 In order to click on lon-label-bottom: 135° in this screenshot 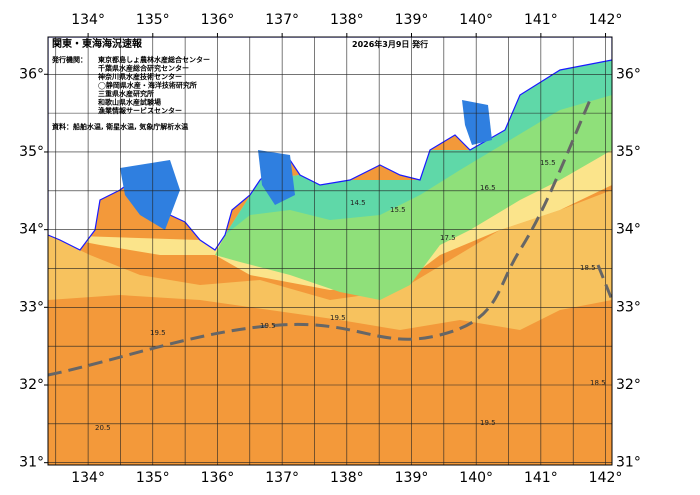, I will do `click(153, 478)`.